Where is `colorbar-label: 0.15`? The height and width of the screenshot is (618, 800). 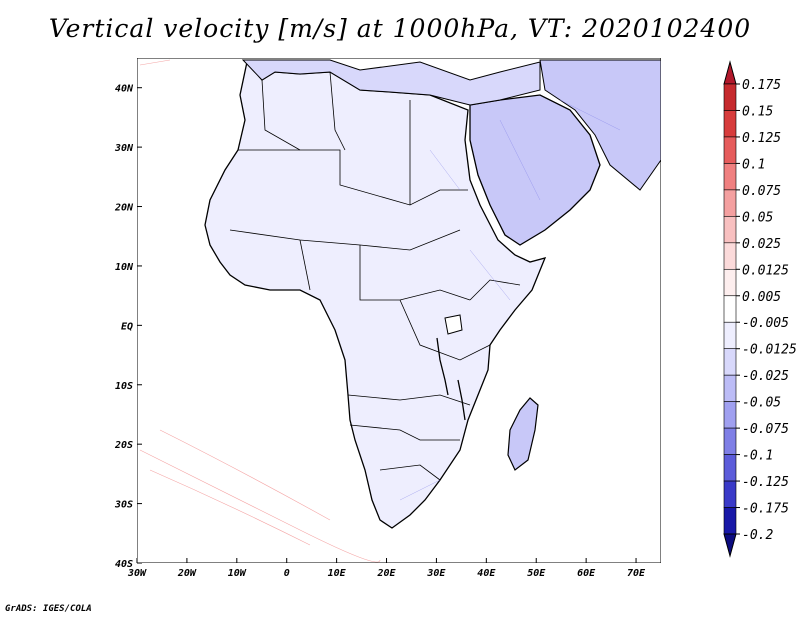
colorbar-label: 0.15 is located at coordinates (757, 111).